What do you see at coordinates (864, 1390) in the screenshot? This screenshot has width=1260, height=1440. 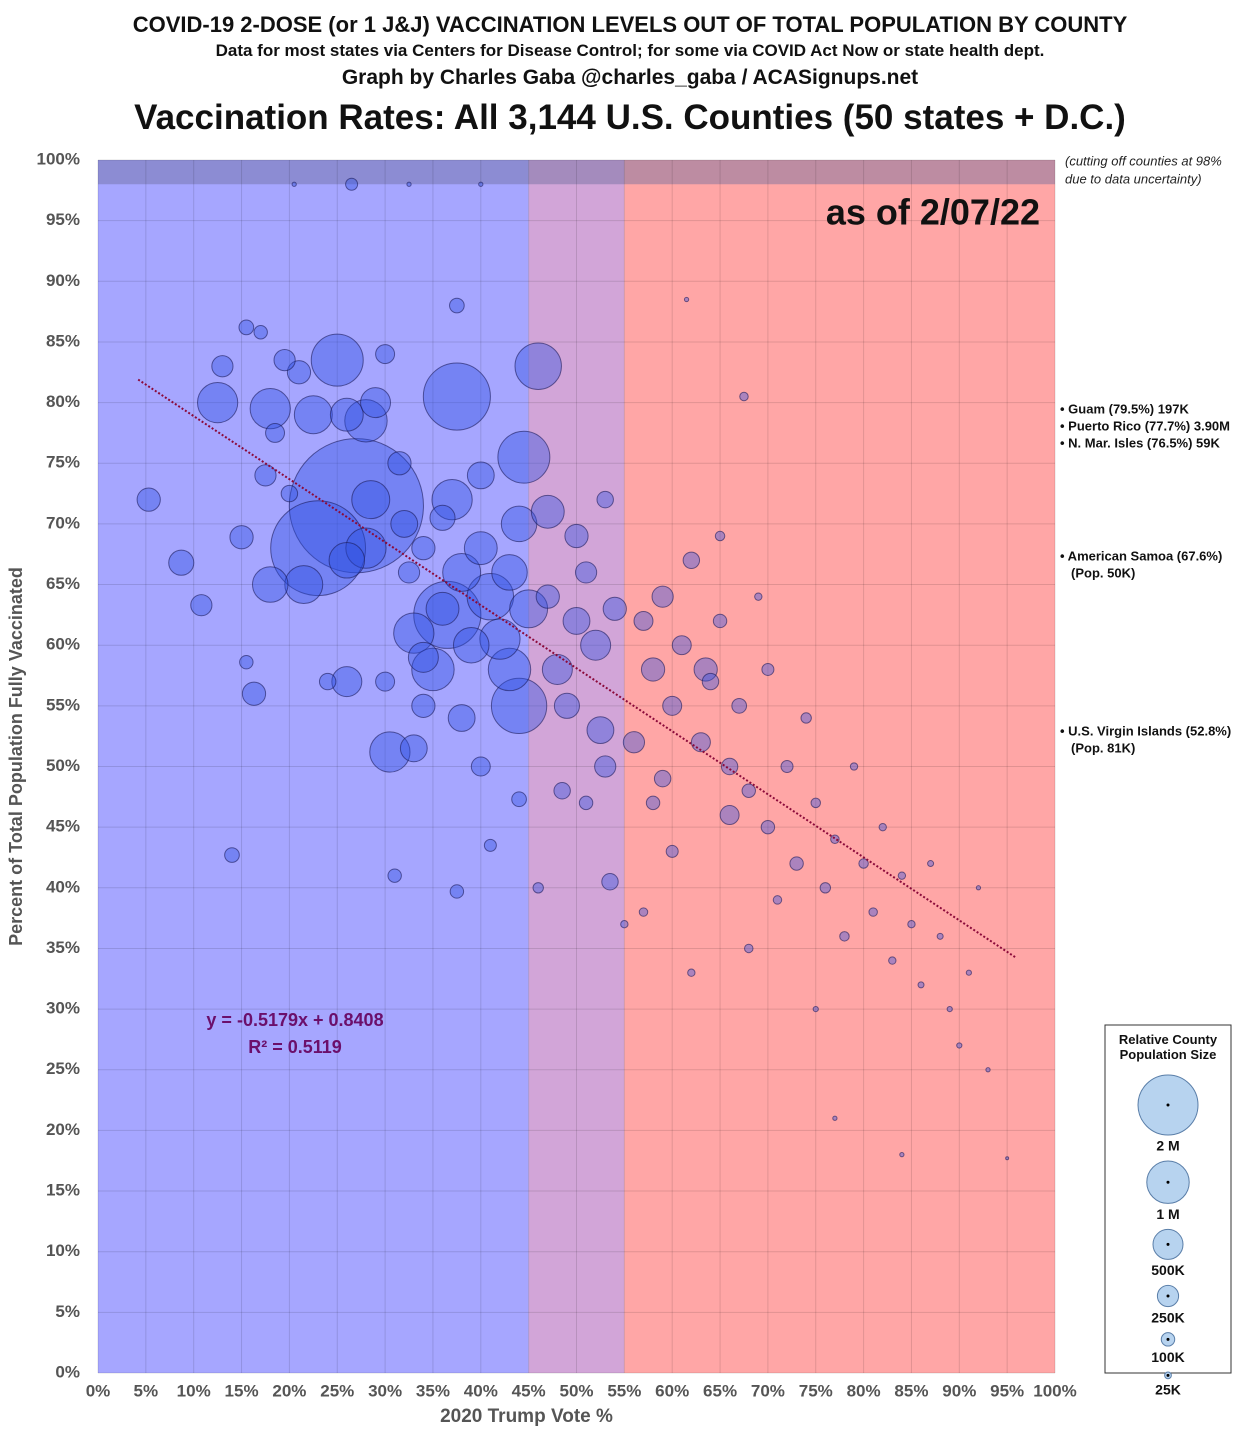 I see `x-tick-label: 80%` at bounding box center [864, 1390].